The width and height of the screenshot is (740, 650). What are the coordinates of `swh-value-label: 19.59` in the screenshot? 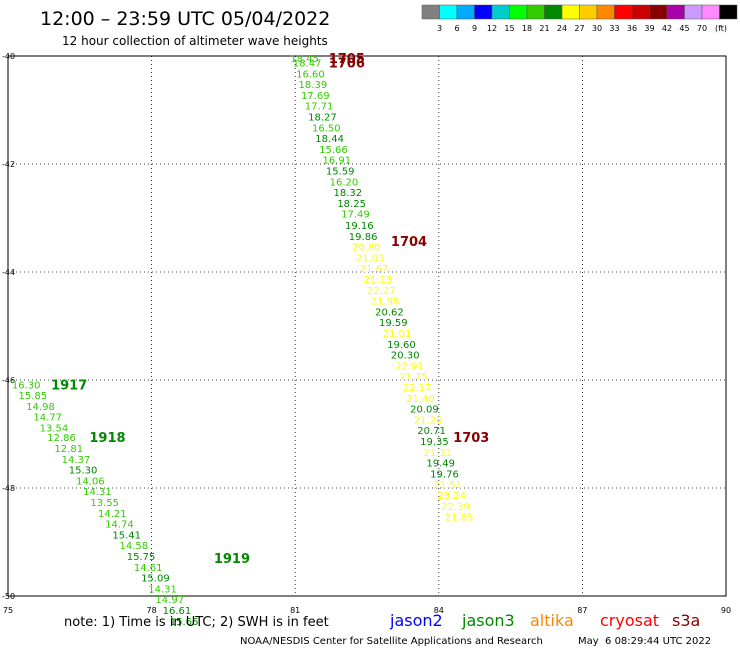 It's located at (393, 323).